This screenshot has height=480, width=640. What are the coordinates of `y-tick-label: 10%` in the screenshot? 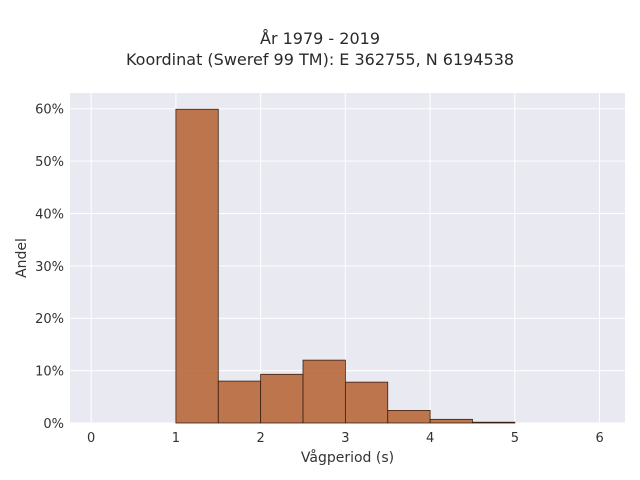 It's located at (49, 372).